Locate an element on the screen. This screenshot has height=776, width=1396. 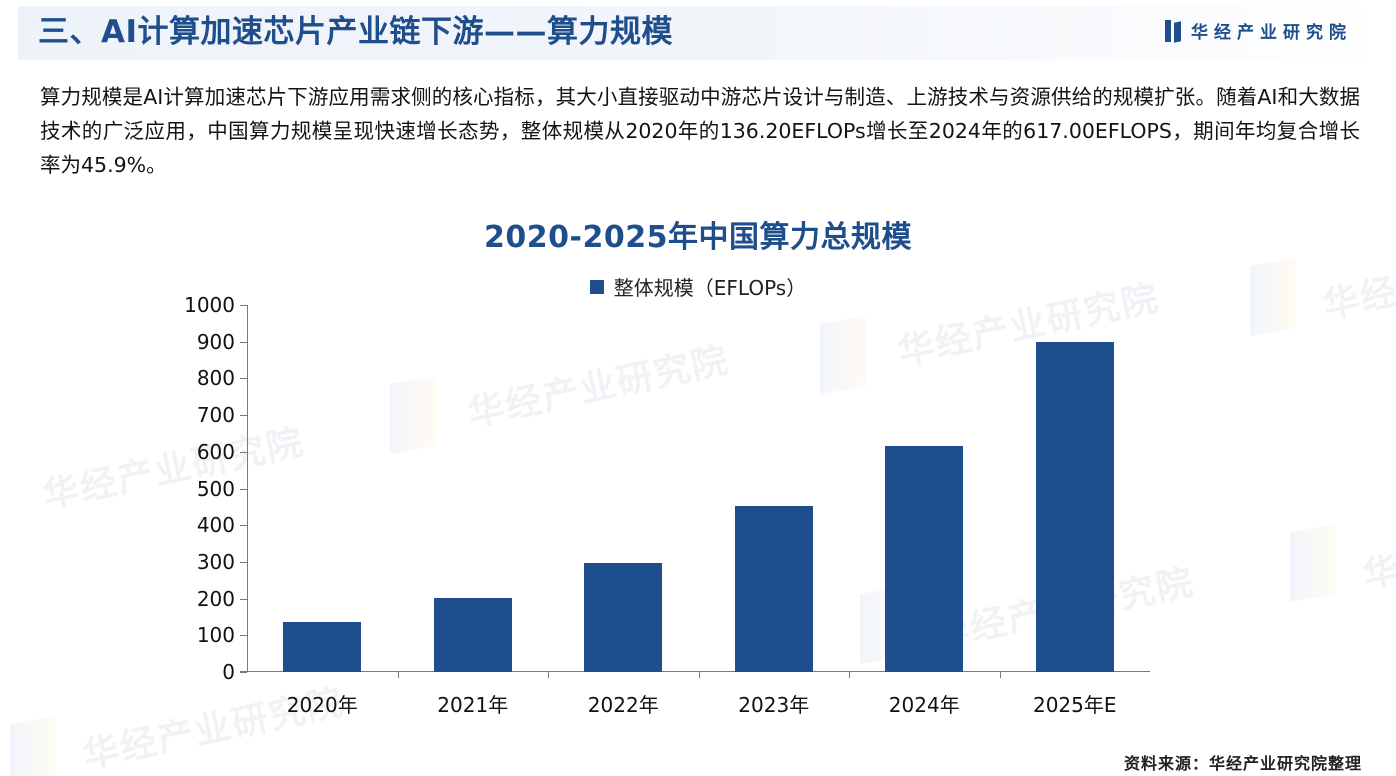
x-tick-label: 2025年E is located at coordinates (1074, 705).